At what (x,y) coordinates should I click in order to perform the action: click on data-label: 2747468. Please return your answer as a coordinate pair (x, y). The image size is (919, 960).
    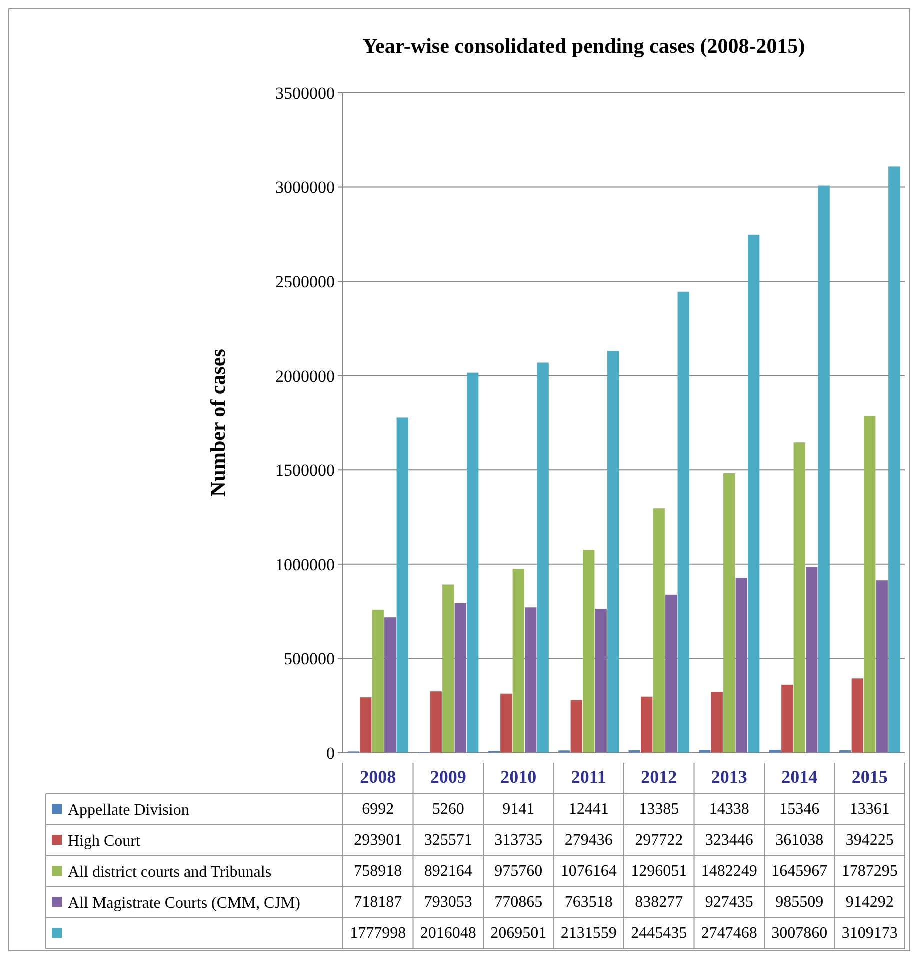
    Looking at the image, I should click on (729, 933).